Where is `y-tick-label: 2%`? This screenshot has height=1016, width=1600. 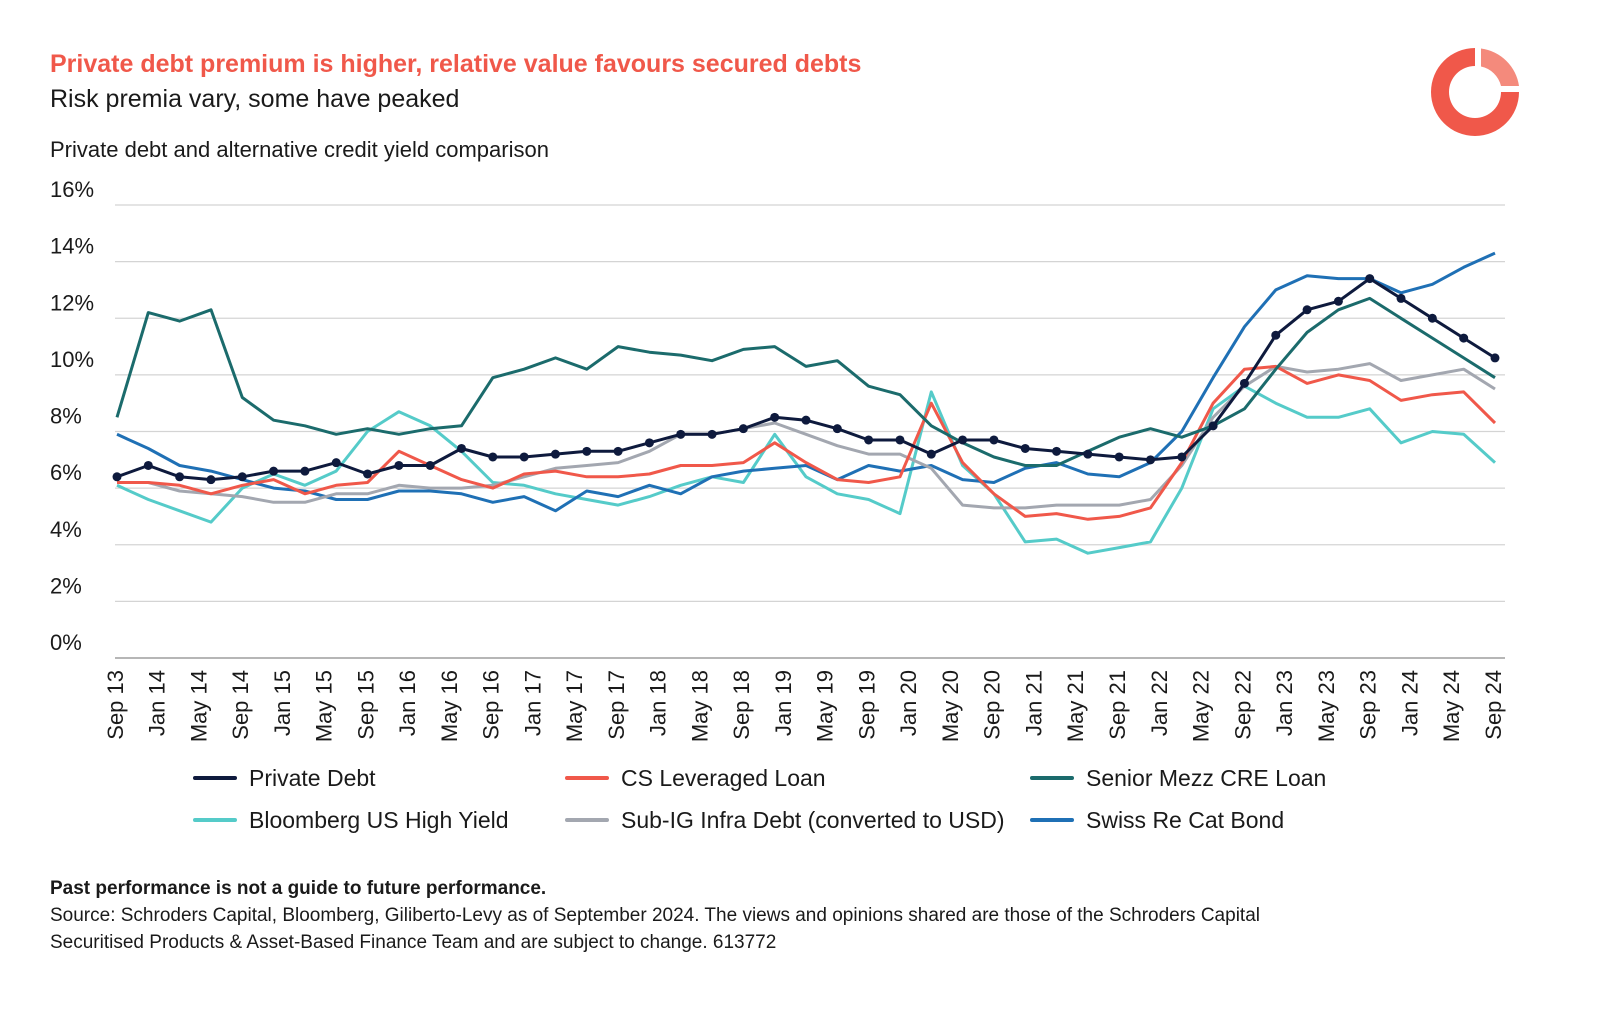
y-tick-label: 2% is located at coordinates (66, 585).